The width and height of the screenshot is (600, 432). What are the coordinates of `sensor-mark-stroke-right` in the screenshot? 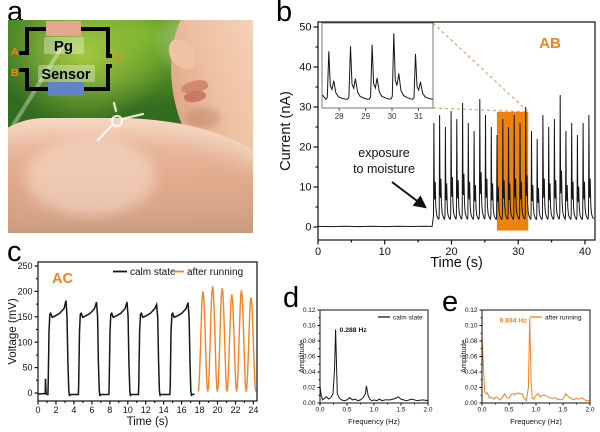 It's located at (132, 116).